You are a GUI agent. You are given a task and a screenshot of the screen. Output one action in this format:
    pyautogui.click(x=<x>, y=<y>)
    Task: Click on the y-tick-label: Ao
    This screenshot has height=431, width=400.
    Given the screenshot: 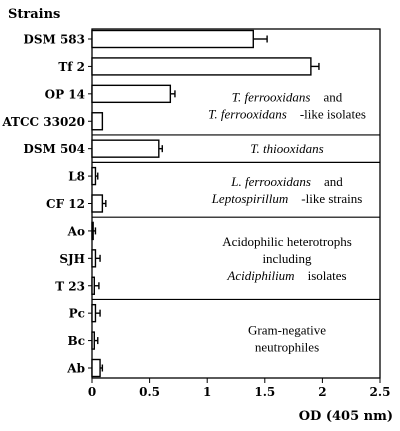 What is the action you would take?
    pyautogui.click(x=76, y=231)
    